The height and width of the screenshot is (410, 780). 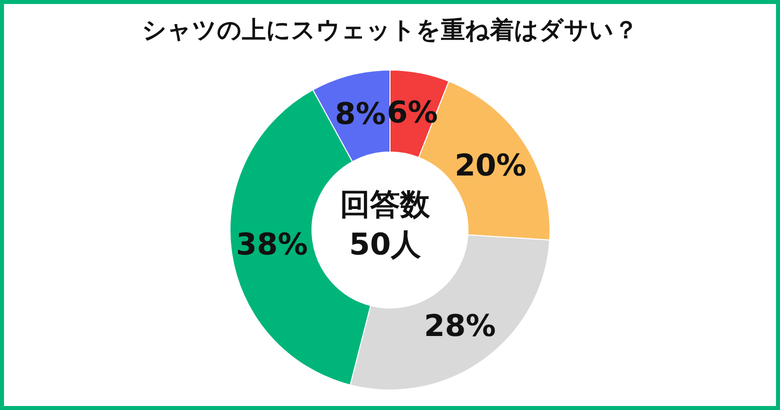 What do you see at coordinates (490, 166) in the screenshot?
I see `data-label: 20%` at bounding box center [490, 166].